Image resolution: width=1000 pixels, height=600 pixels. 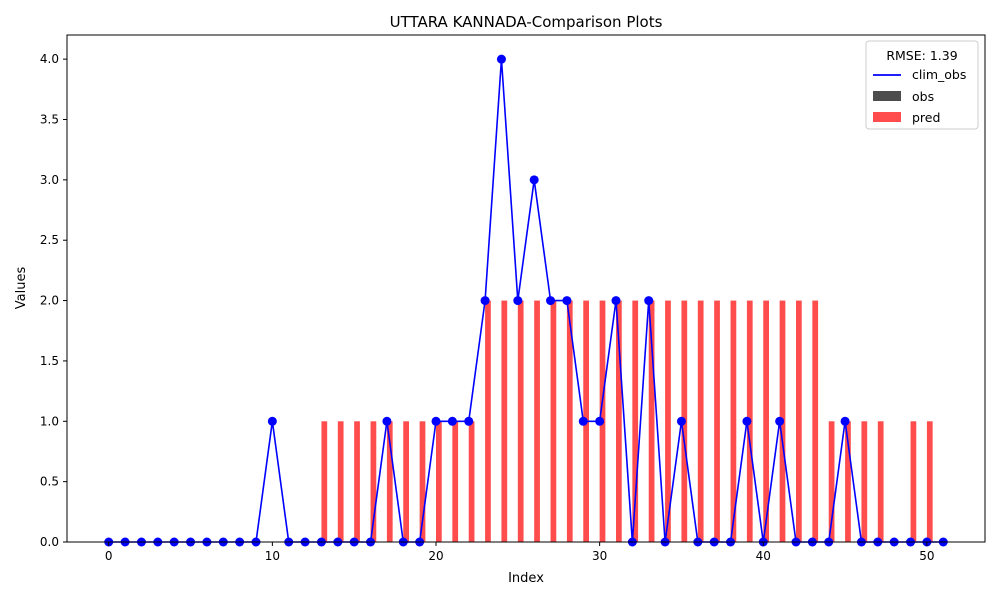 I want to click on y-axis: 0.0 0.5 1.0 1.5 2.0 2.5 3.0 3.5 4.0, so click(x=53, y=300).